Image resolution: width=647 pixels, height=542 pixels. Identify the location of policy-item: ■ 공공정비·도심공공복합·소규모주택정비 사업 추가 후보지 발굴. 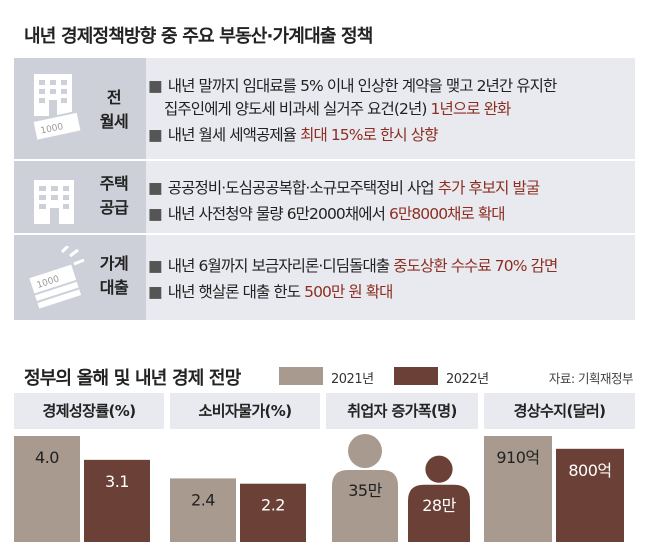
(344, 188).